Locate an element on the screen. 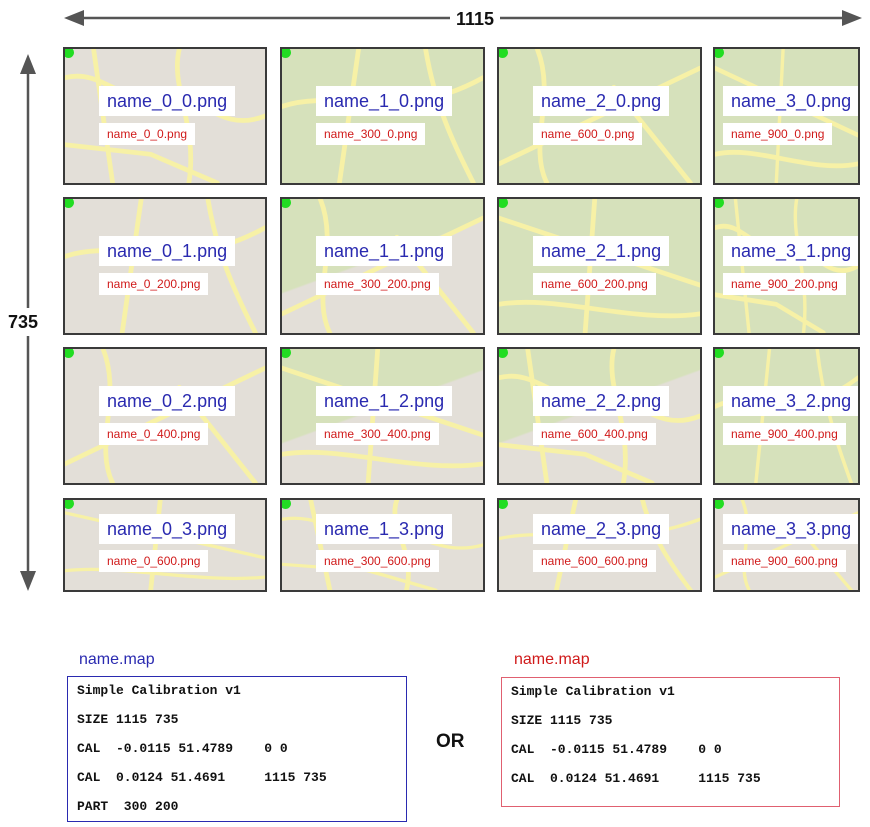 The image size is (870, 827). map-tile: name_2_2.png name_600_400.png is located at coordinates (599, 416).